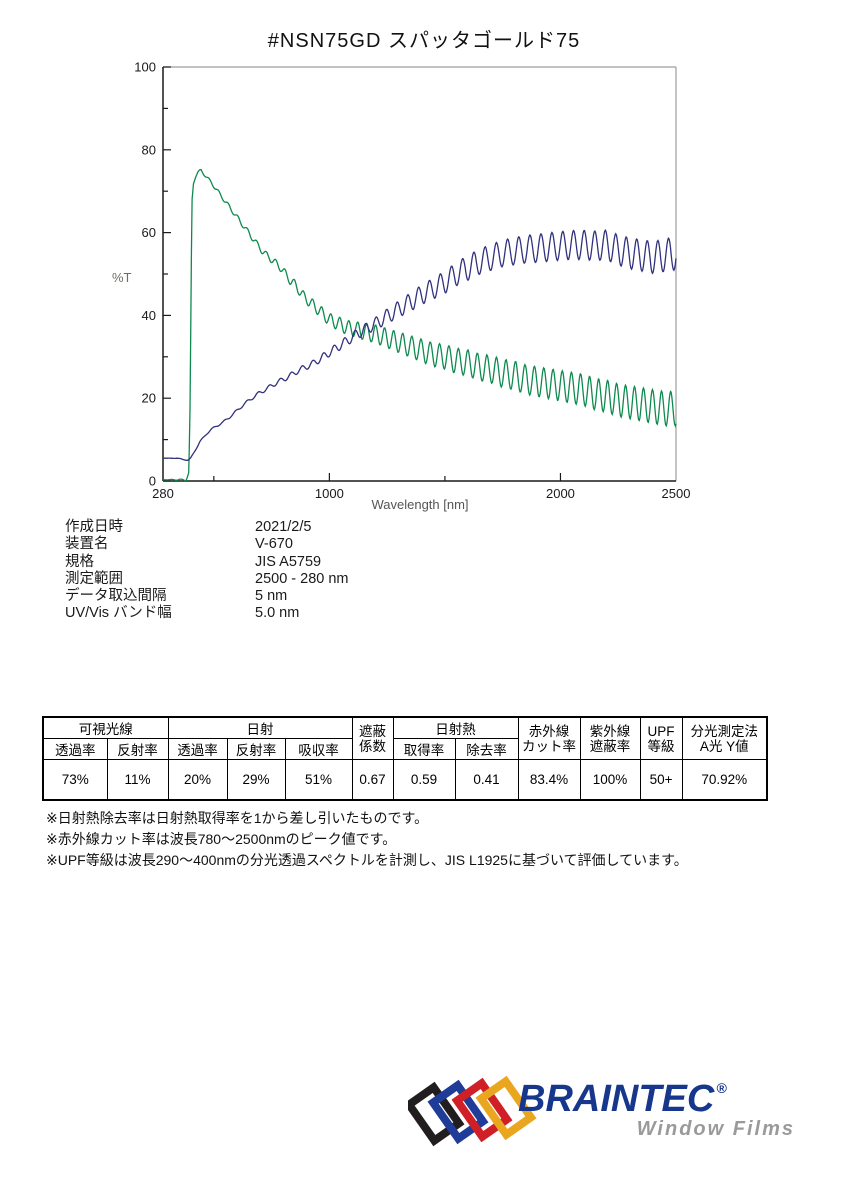  Describe the element at coordinates (424, 41) in the screenshot. I see `page-title: #NSN75GD スパッタゴールド75` at that location.